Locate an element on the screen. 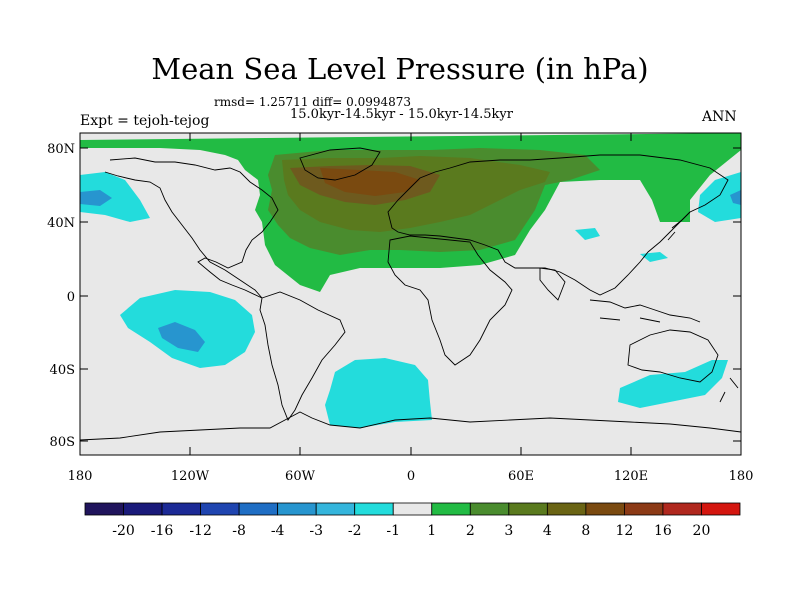 The width and height of the screenshot is (800, 600). period-label: 15.0kyr-14.5kyr - 15.0kyr-14.5kyr is located at coordinates (401, 114).